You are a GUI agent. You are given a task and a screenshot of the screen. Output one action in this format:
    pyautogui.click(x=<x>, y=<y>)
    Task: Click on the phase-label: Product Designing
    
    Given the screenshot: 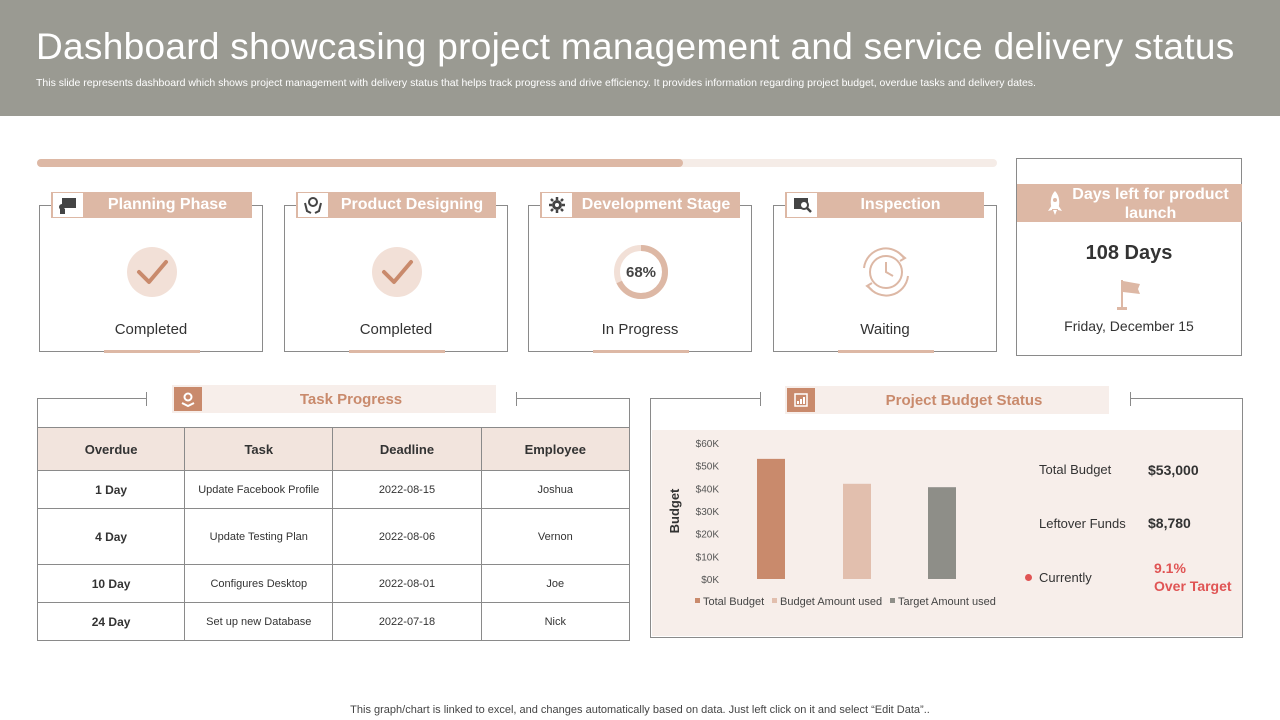 What is the action you would take?
    pyautogui.click(x=412, y=204)
    